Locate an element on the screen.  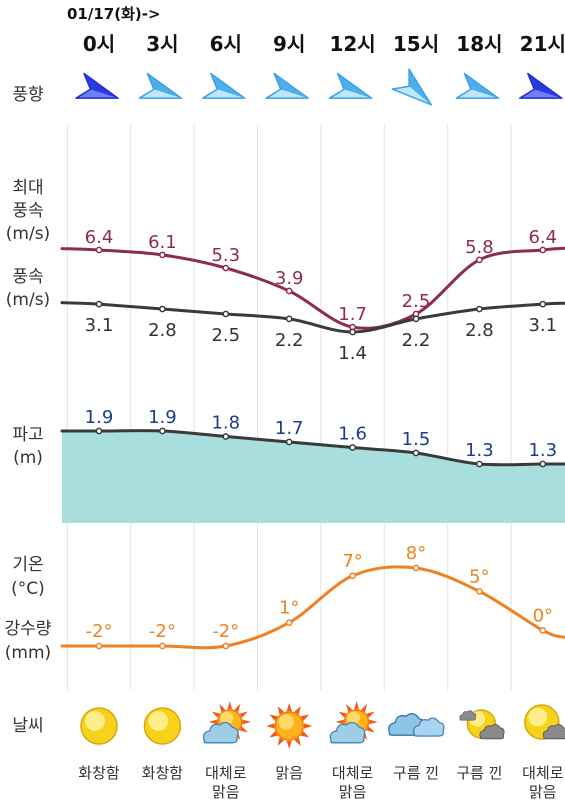
hour-label: 6시 is located at coordinates (226, 44).